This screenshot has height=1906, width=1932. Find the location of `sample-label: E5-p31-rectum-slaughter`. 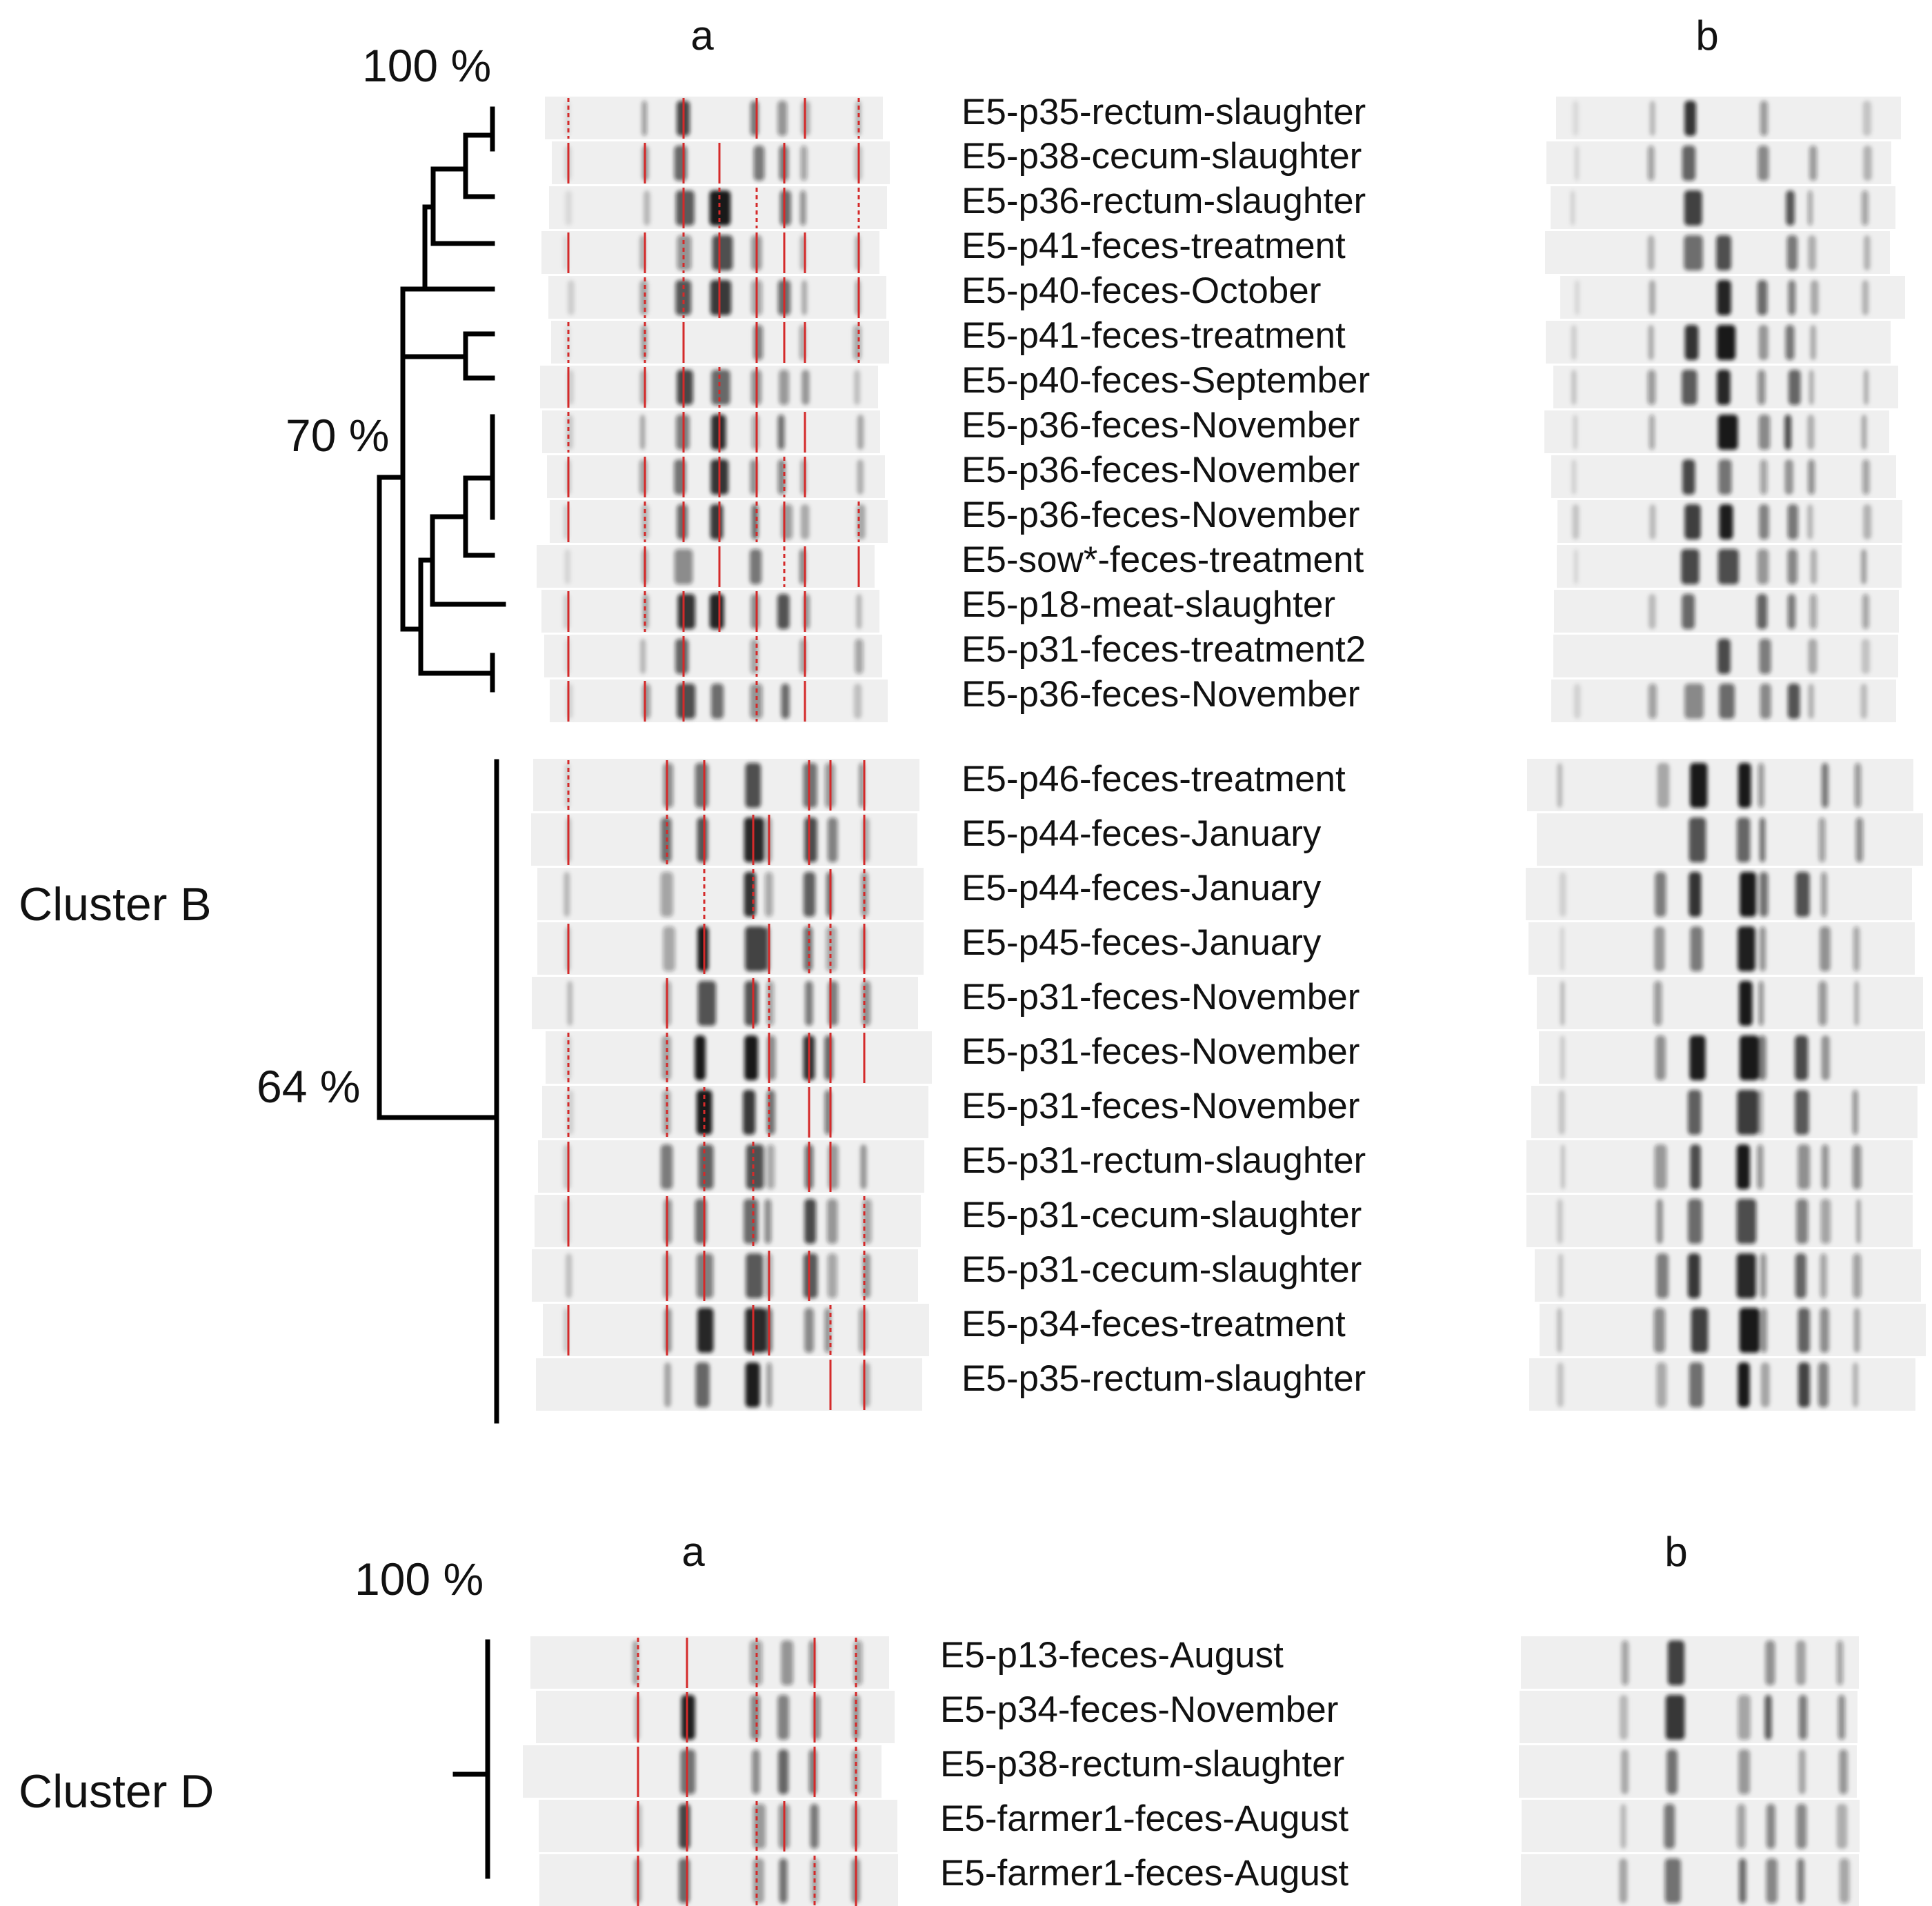

sample-label: E5-p31-rectum-slaughter is located at coordinates (1164, 1160).